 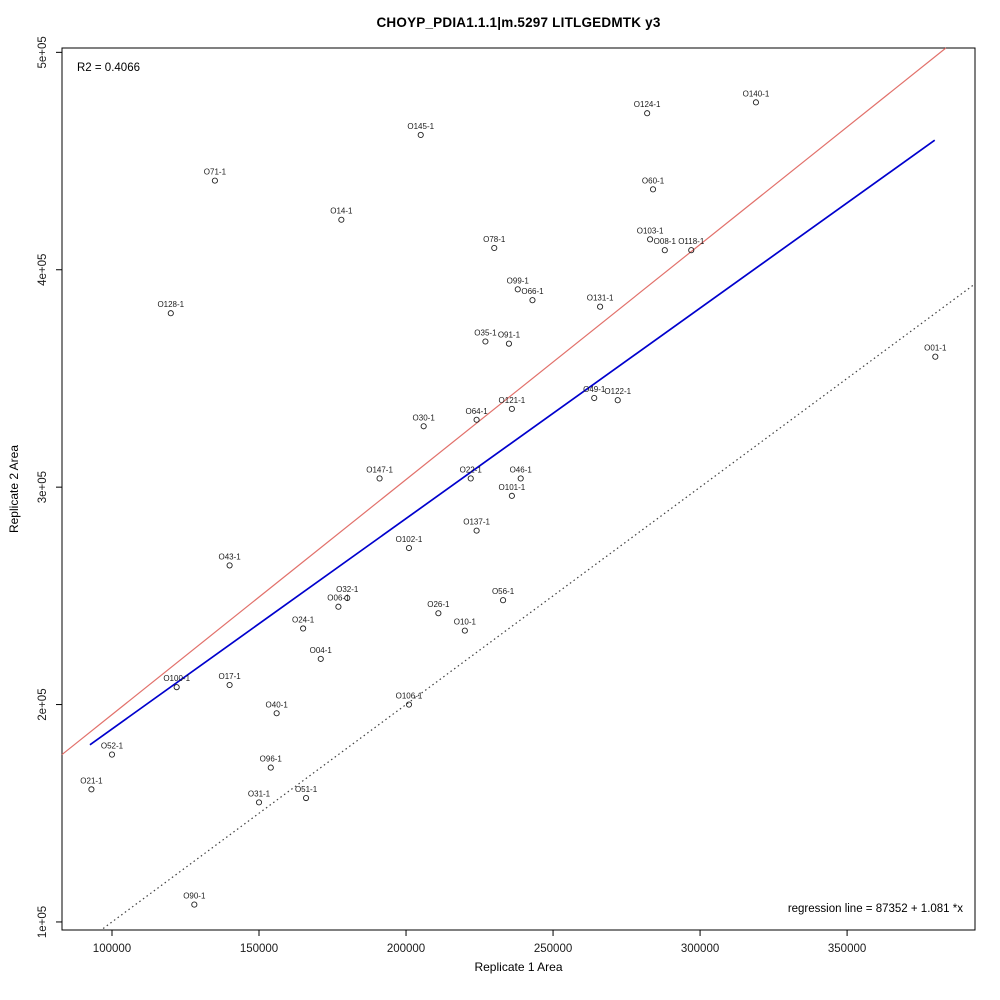 I want to click on point-label: O121-1, so click(x=512, y=400).